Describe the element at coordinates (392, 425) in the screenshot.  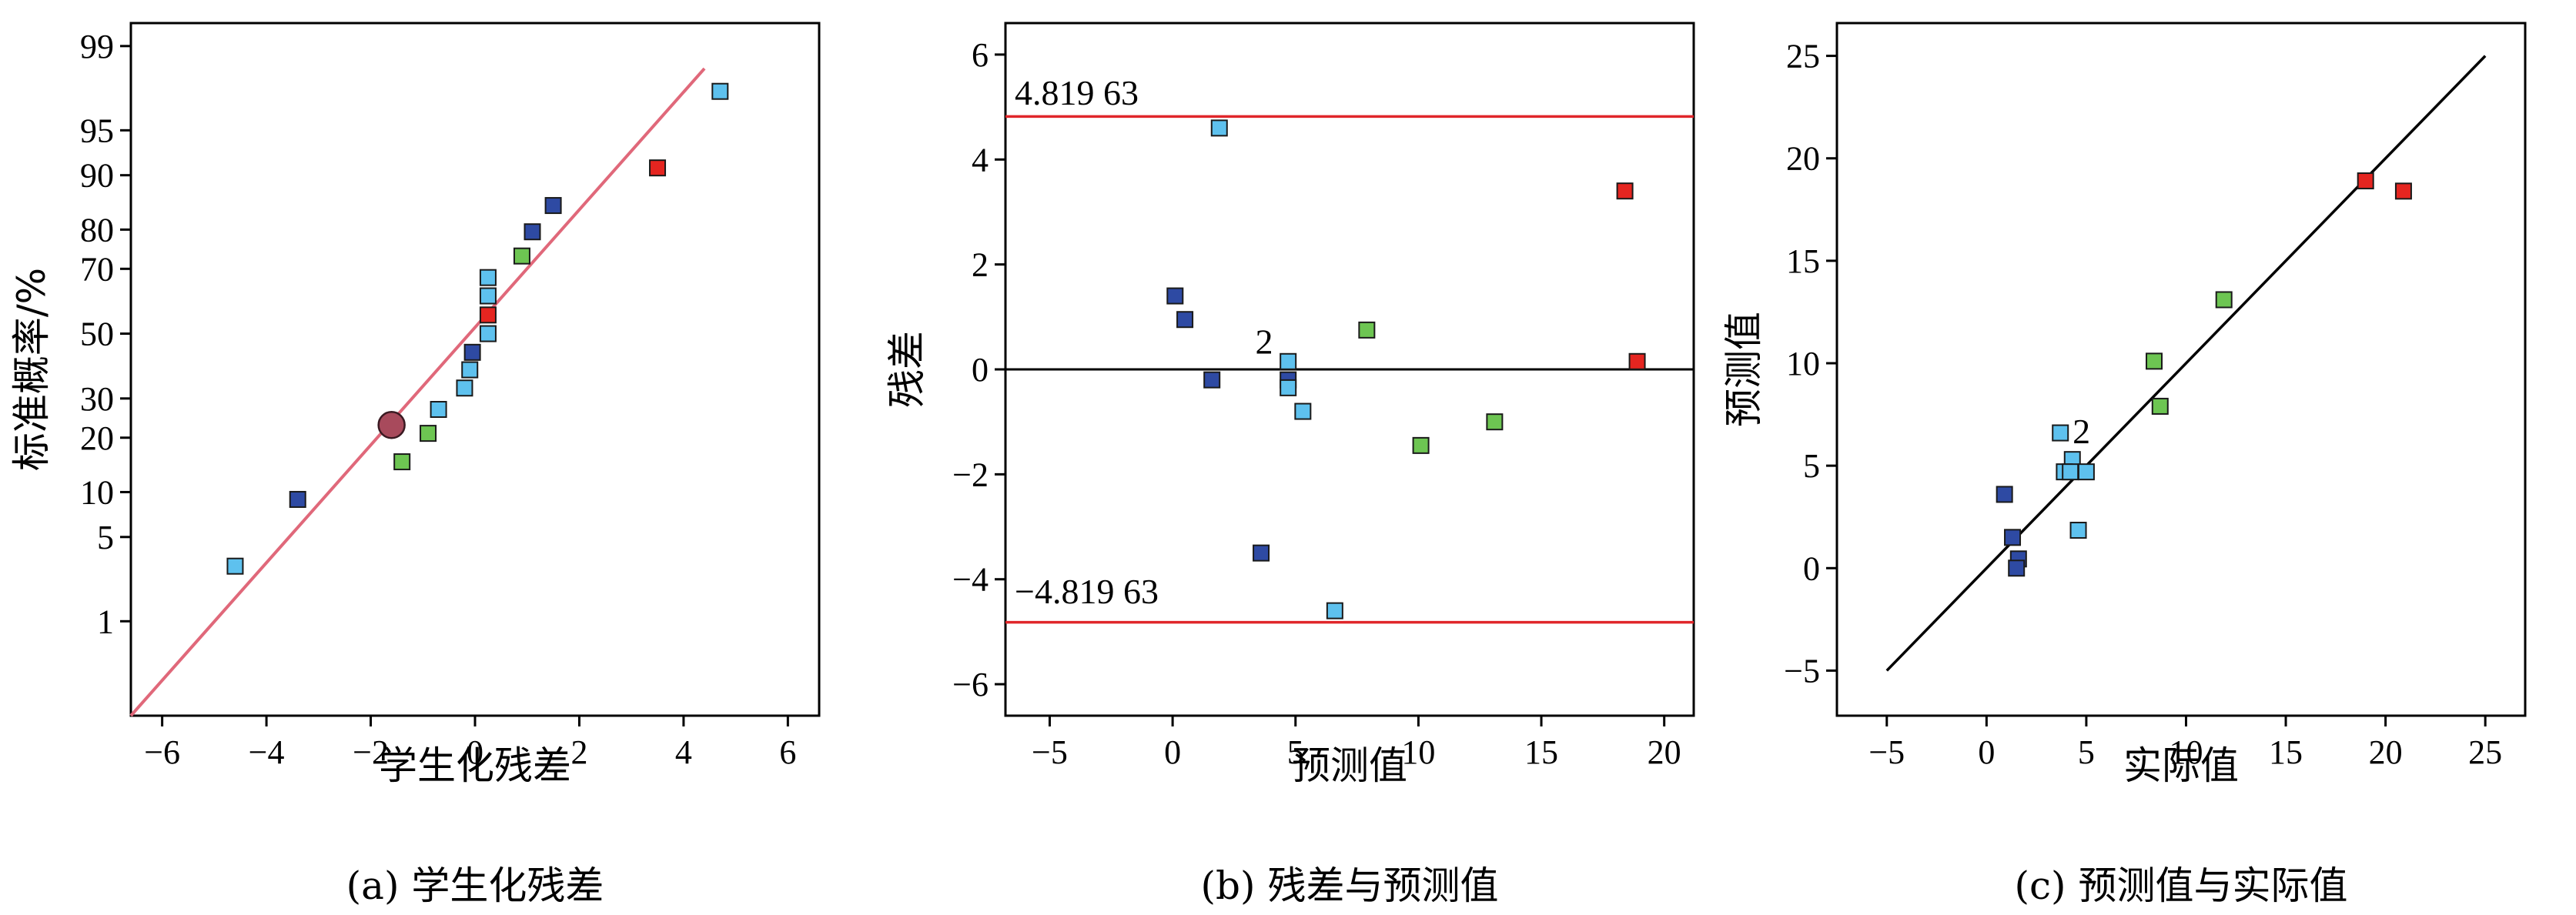
I see `panel-a-highlighted-point` at that location.